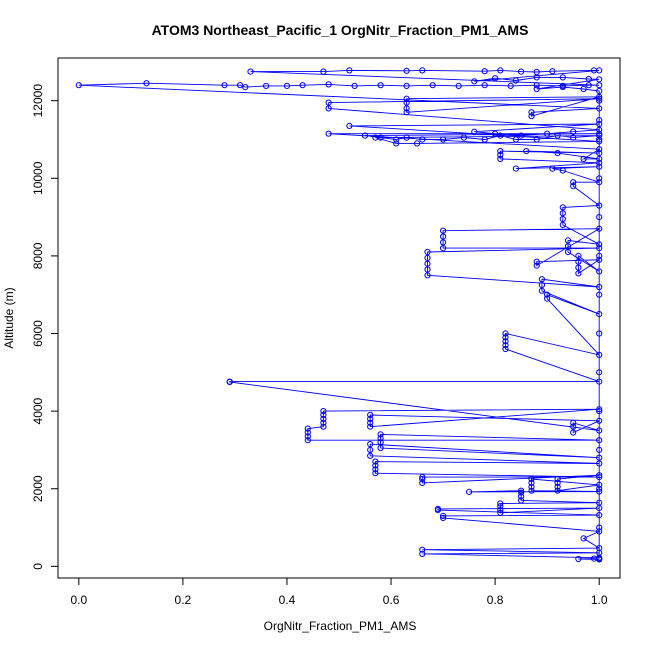  What do you see at coordinates (38, 101) in the screenshot?
I see `y-tick-label: 12000` at bounding box center [38, 101].